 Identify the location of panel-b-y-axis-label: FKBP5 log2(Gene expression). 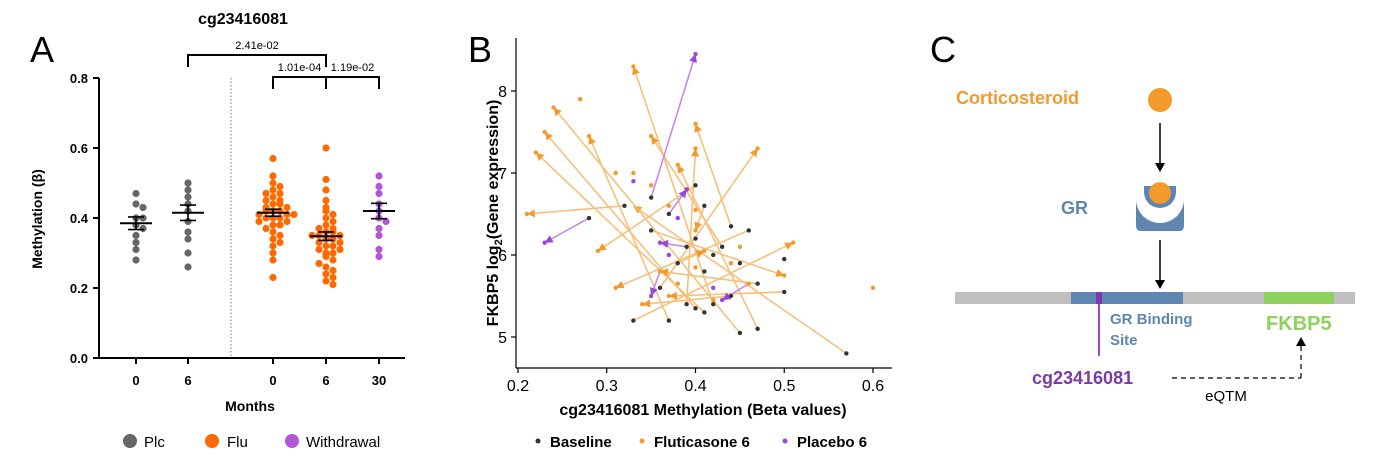
(495, 213).